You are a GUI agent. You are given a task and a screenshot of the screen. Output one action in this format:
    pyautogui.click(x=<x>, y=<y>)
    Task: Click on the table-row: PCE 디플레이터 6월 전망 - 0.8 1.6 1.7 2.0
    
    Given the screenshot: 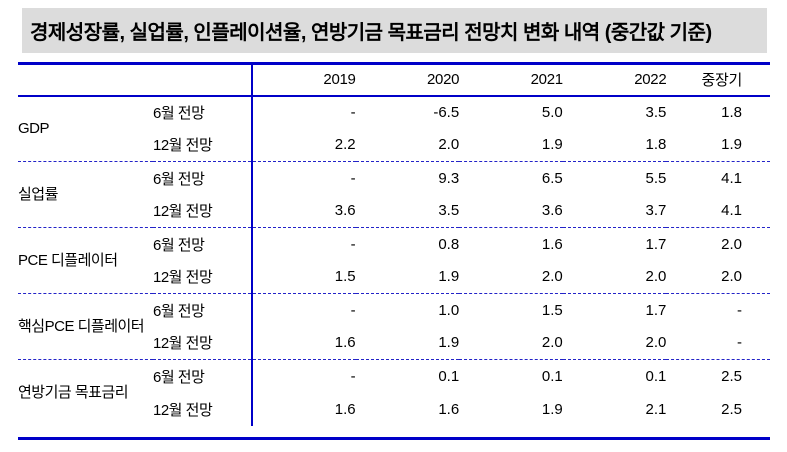 What is the action you would take?
    pyautogui.click(x=394, y=260)
    